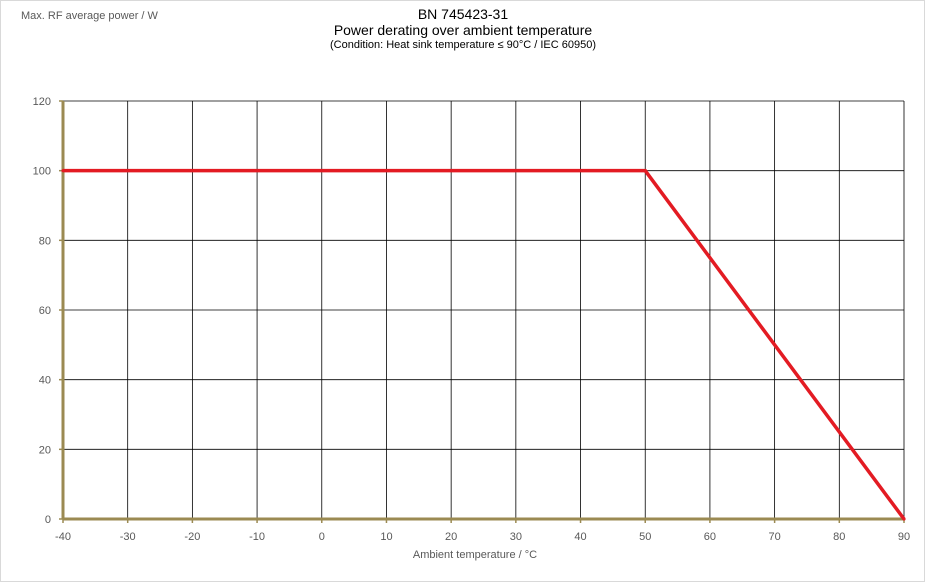  I want to click on x-tick-label: 50, so click(645, 537).